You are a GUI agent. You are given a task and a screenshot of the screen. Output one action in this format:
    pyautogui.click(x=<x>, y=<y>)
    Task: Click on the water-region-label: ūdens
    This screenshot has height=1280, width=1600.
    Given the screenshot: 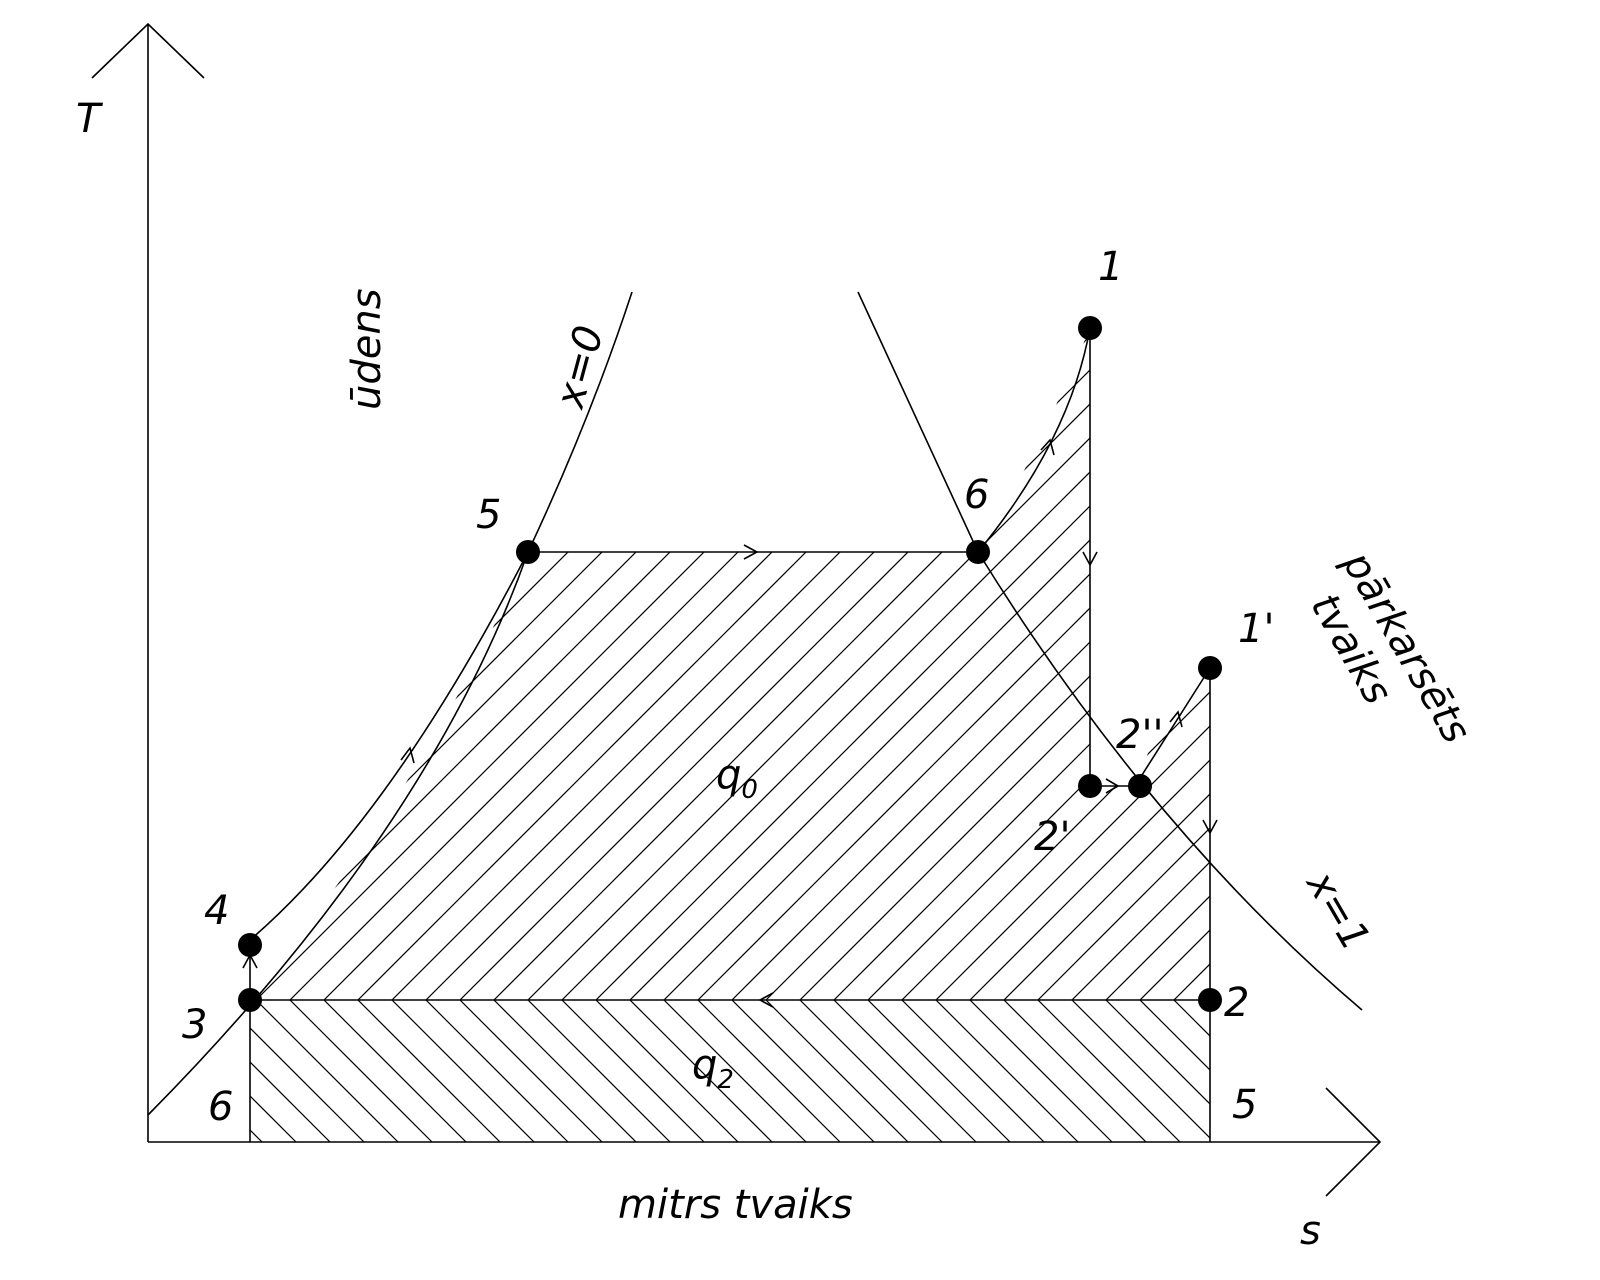 What is the action you would take?
    pyautogui.click(x=367, y=349)
    